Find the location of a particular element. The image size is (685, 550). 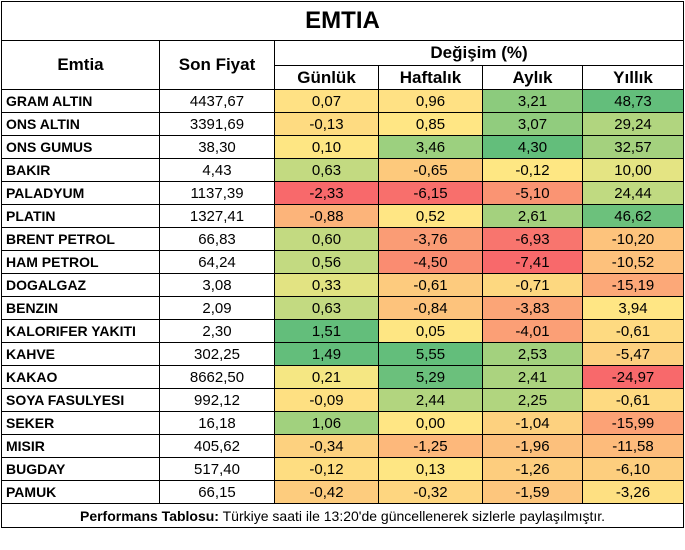

daily-change: 0,10 is located at coordinates (326, 147).